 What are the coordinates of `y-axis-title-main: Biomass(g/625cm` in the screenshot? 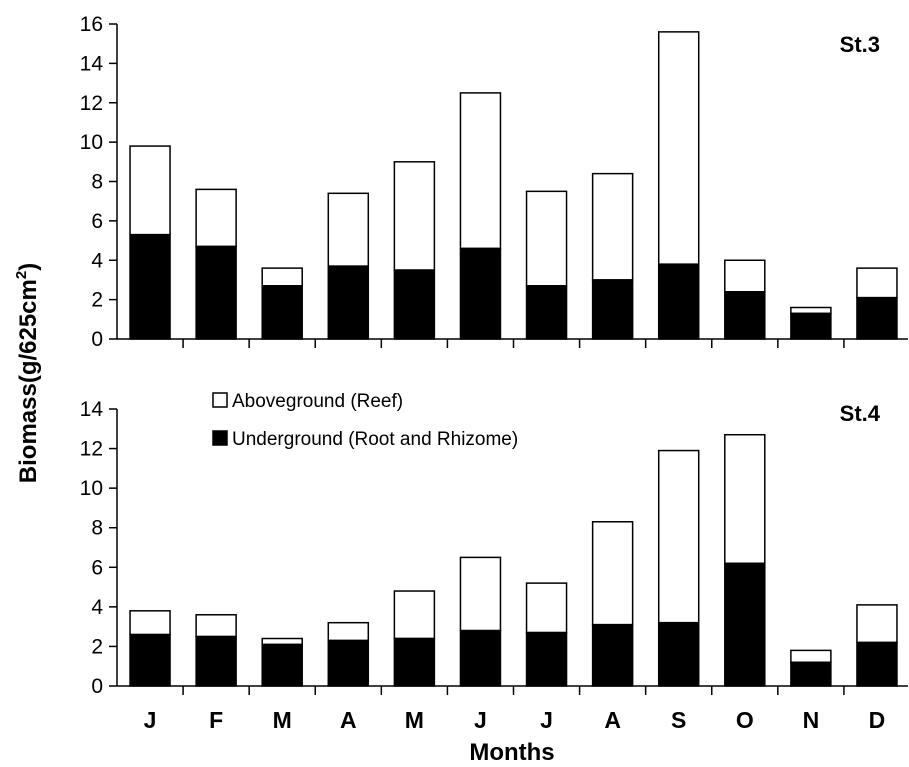 It's located at (28, 381).